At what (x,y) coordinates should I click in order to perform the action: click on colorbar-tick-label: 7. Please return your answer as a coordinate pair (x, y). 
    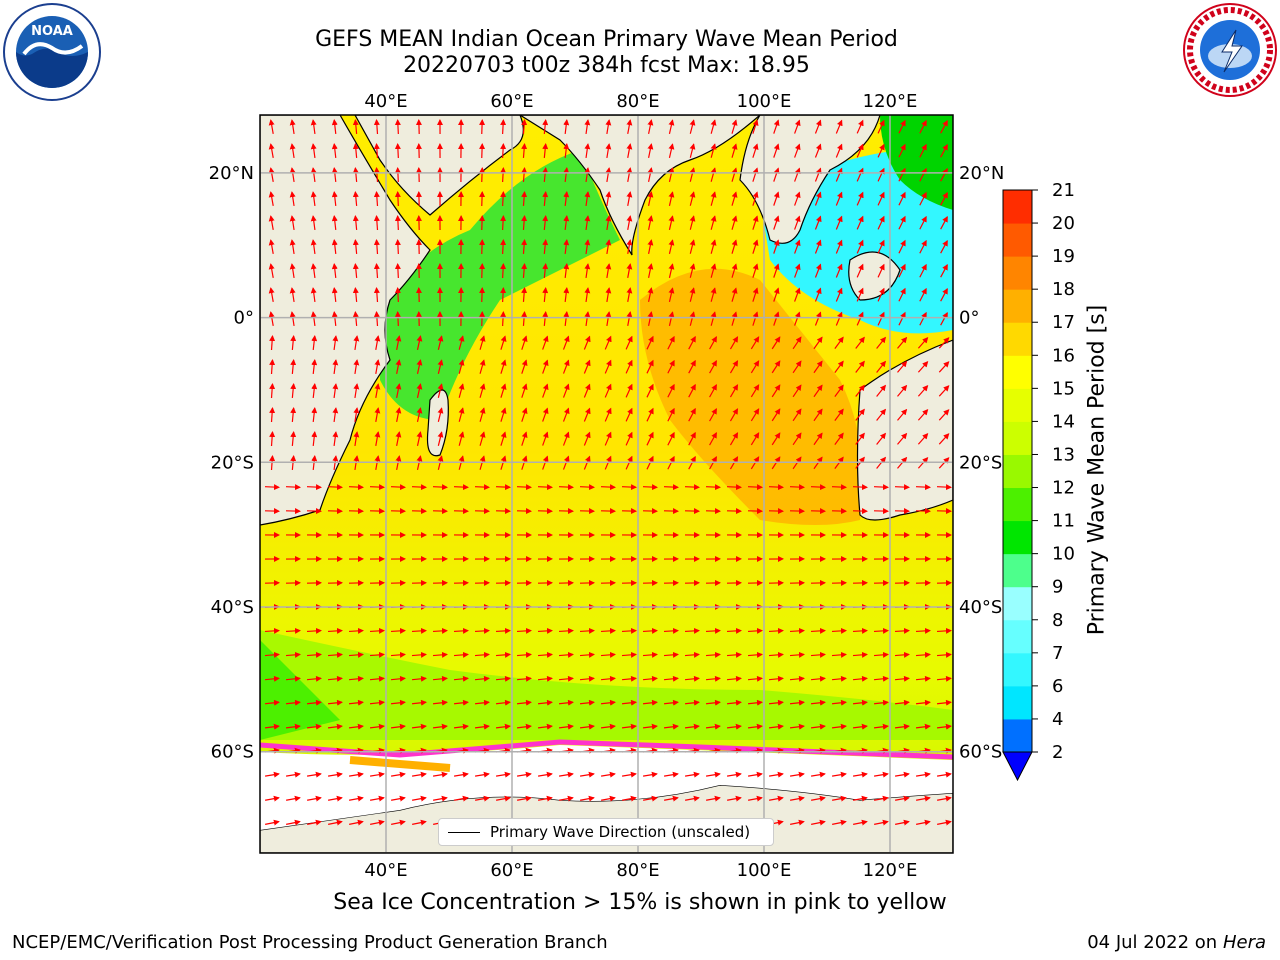
    Looking at the image, I should click on (1057, 653).